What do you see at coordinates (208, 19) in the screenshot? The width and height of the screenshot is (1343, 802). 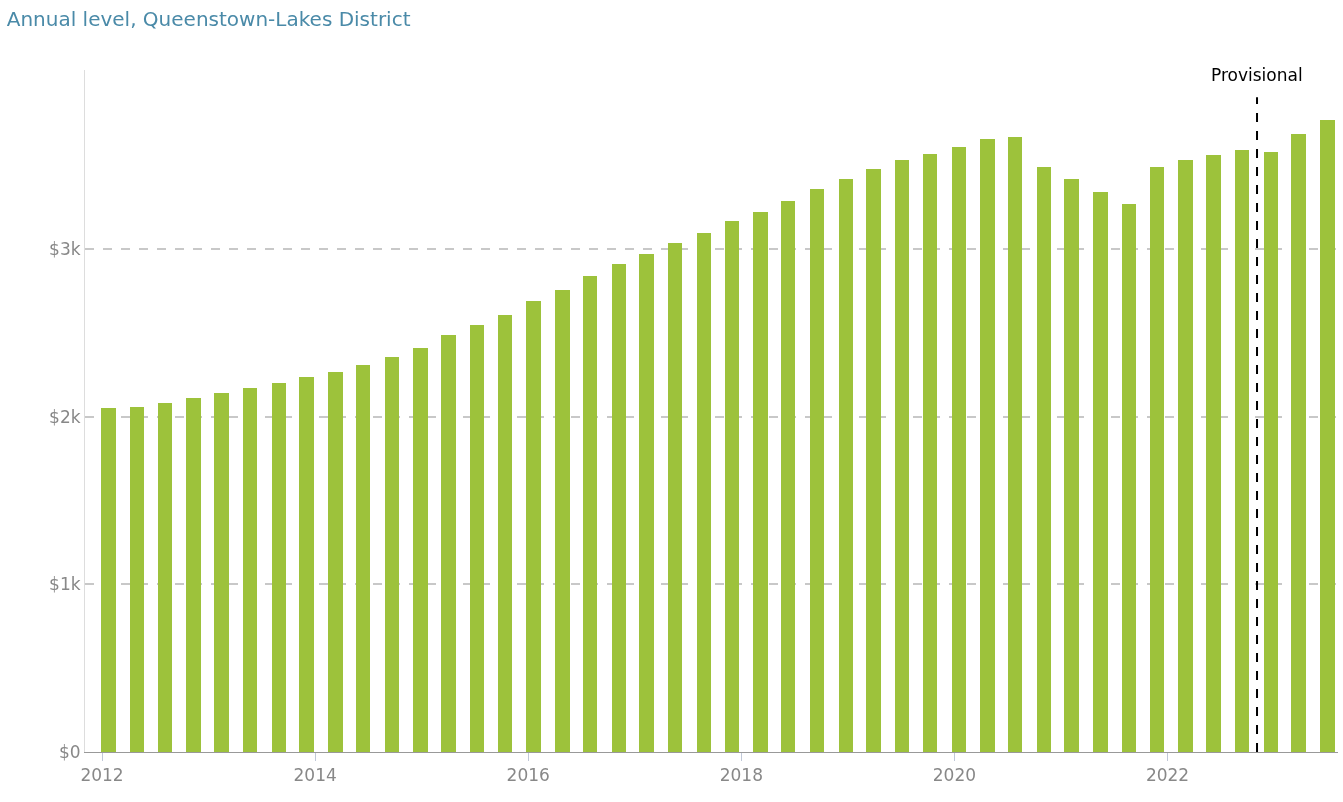 I see `chart-subtitle: Annual level, Queenstown-Lakes District` at bounding box center [208, 19].